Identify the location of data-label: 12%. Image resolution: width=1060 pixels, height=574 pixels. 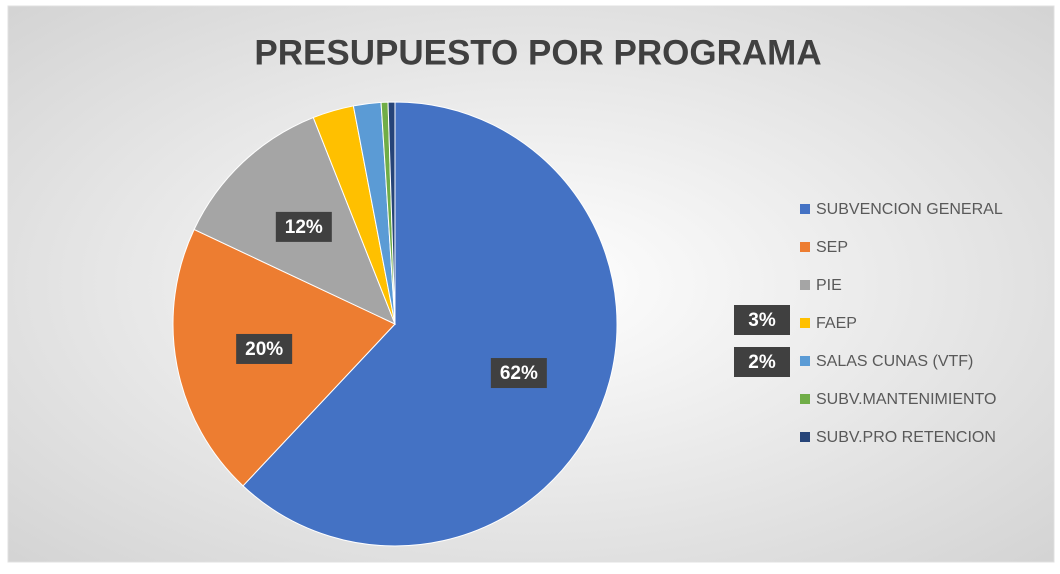
(304, 227).